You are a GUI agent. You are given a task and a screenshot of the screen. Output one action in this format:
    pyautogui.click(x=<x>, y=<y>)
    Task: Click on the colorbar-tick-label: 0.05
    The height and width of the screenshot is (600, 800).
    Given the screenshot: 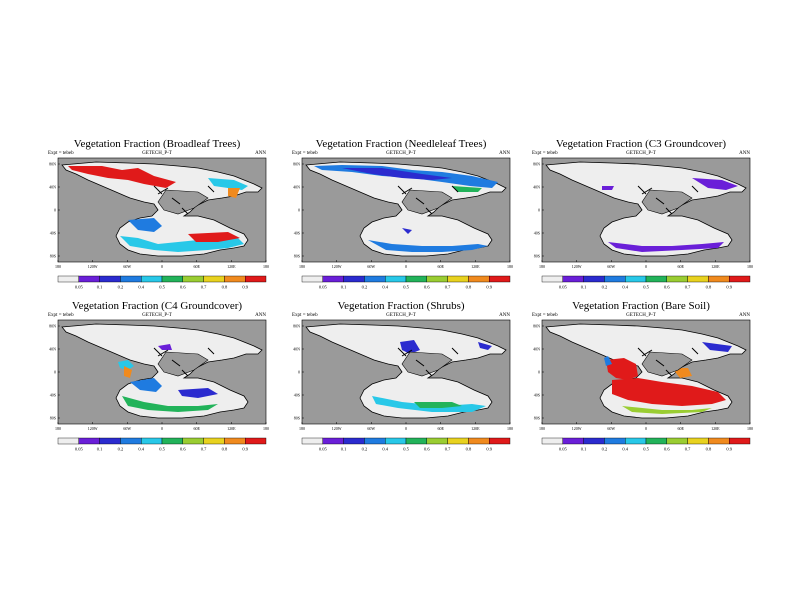 What is the action you would take?
    pyautogui.click(x=563, y=449)
    